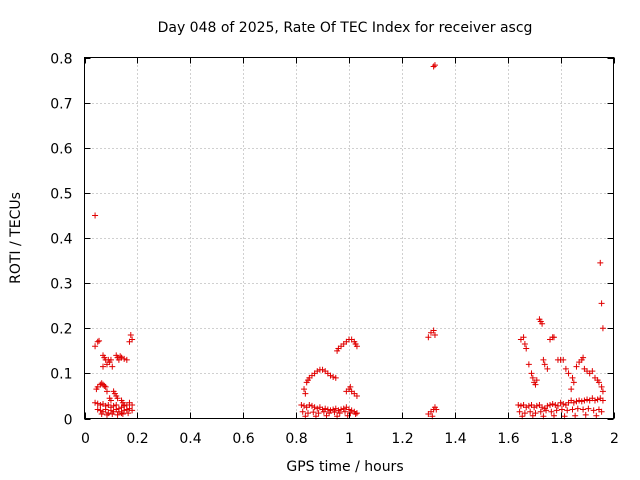  What do you see at coordinates (85, 439) in the screenshot?
I see `x-tick-label: 0` at bounding box center [85, 439].